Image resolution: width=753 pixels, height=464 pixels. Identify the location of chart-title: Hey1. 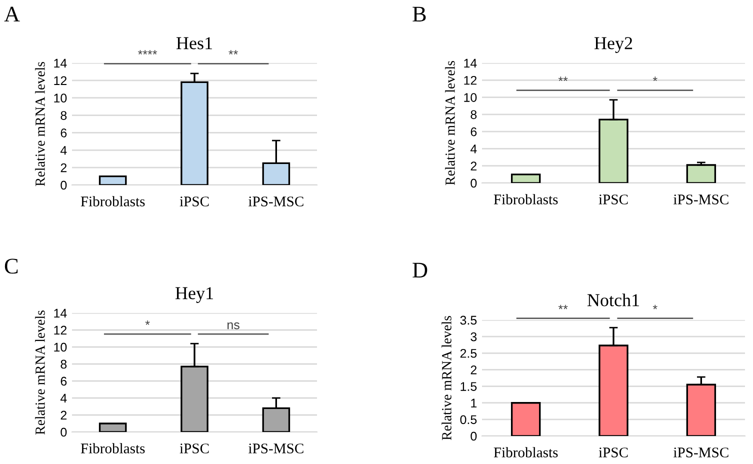
(194, 295).